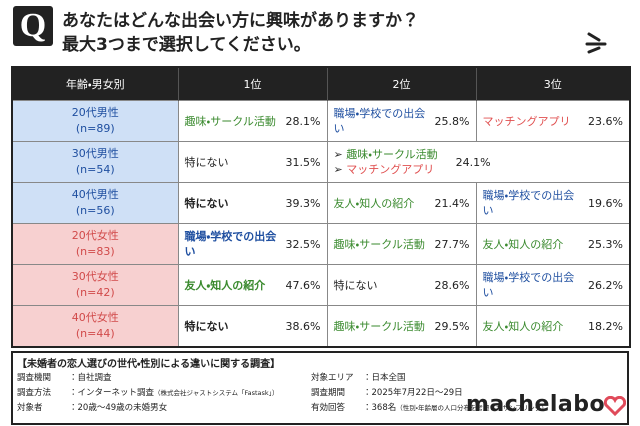 The height and width of the screenshot is (426, 640). Describe the element at coordinates (473, 162) in the screenshot. I see `percent: 24.1%` at that location.